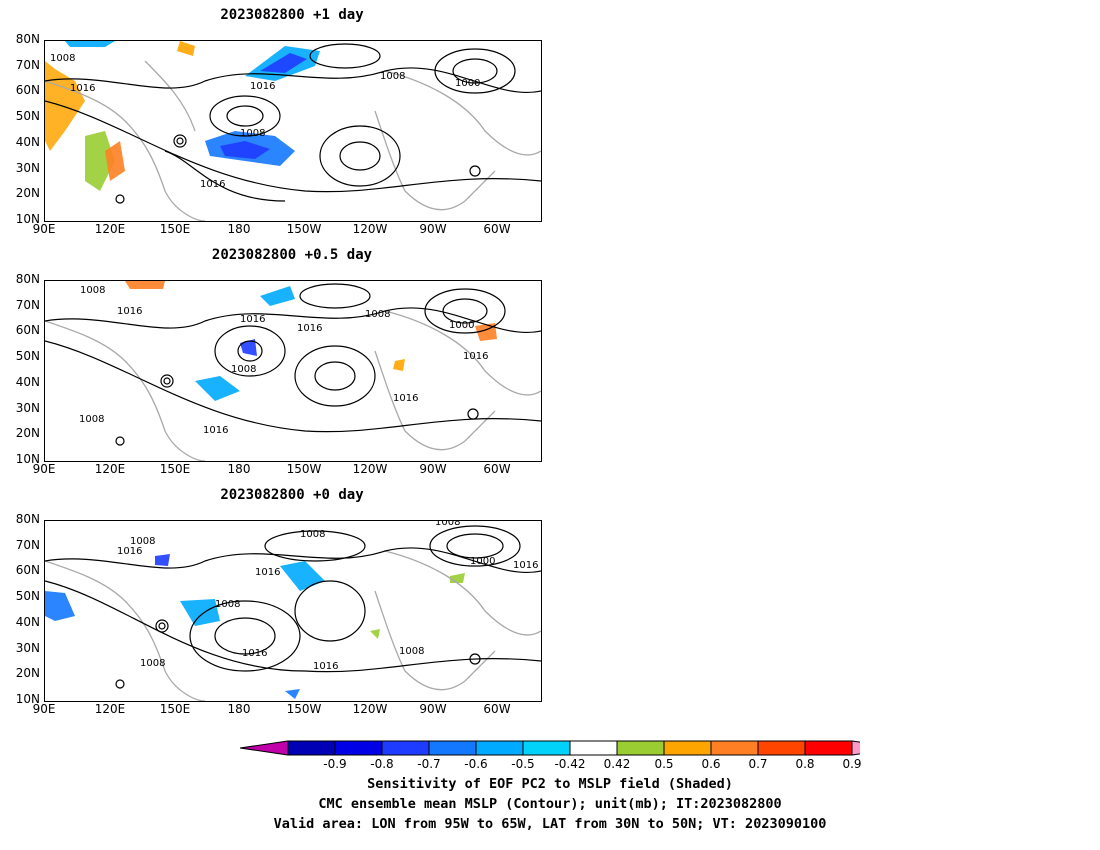 The height and width of the screenshot is (850, 1100). What do you see at coordinates (523, 764) in the screenshot?
I see `colorbar-tick-label: -0.5` at bounding box center [523, 764].